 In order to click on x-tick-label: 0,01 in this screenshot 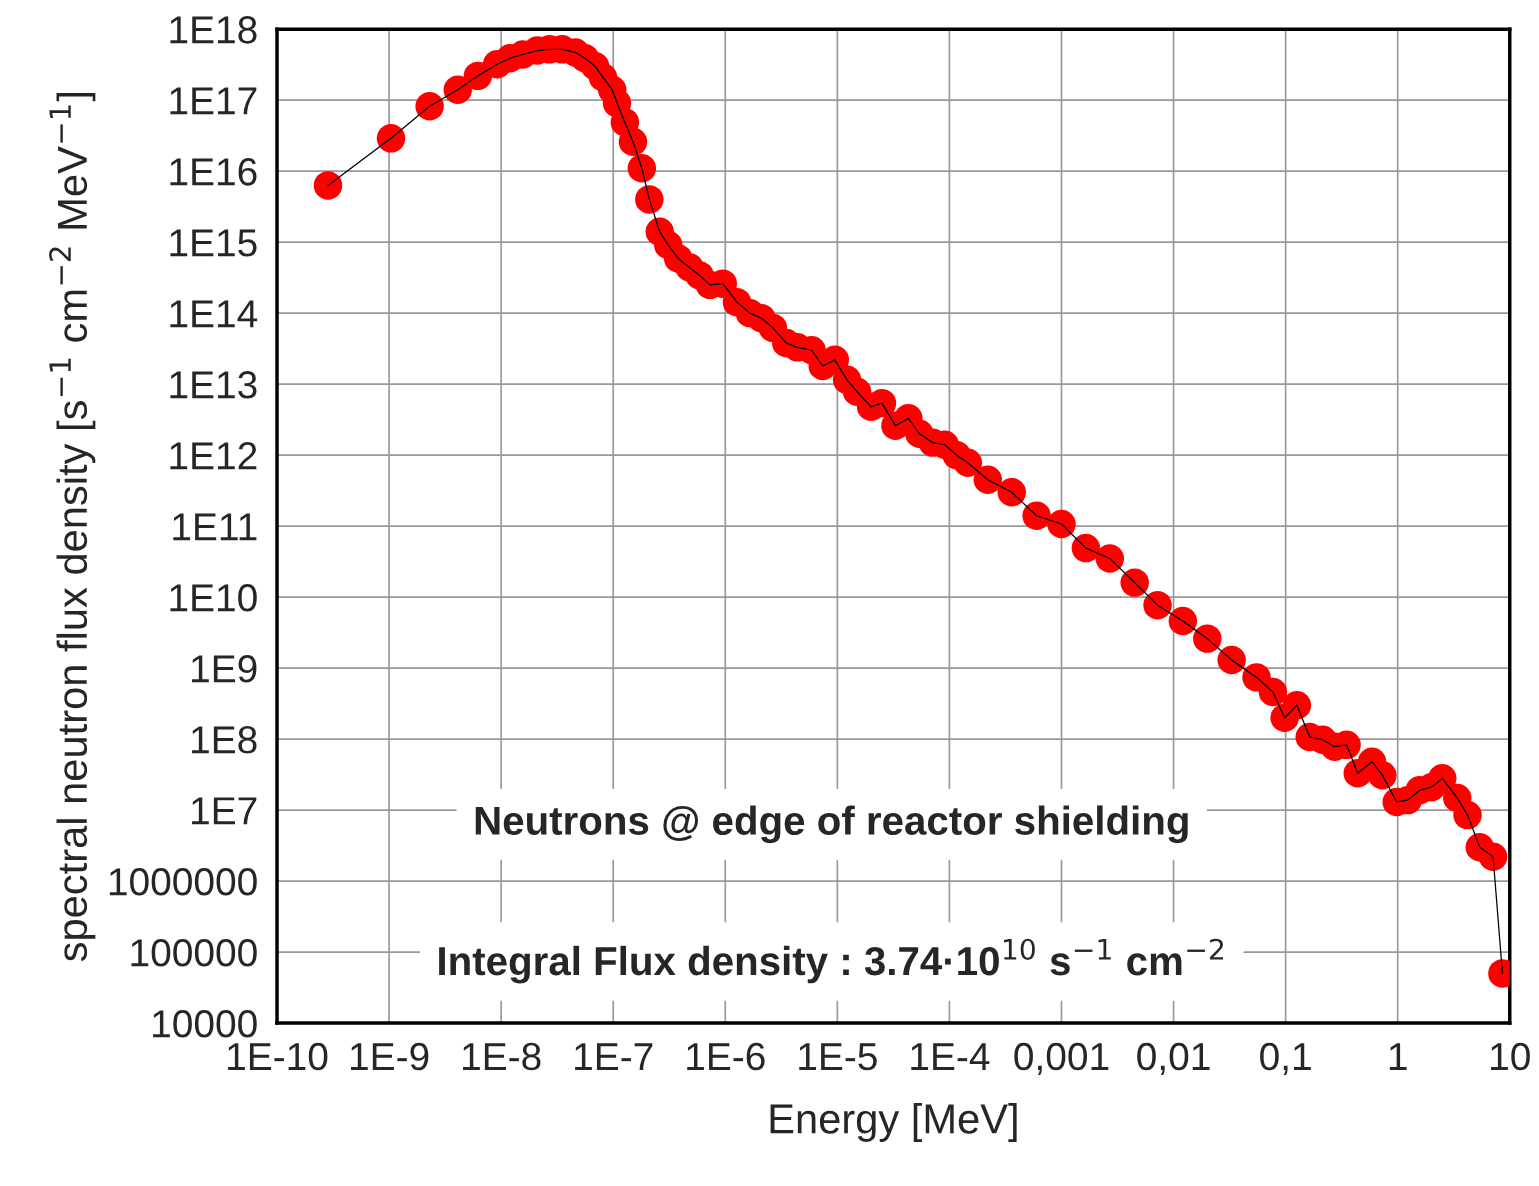, I will do `click(1173, 1058)`.